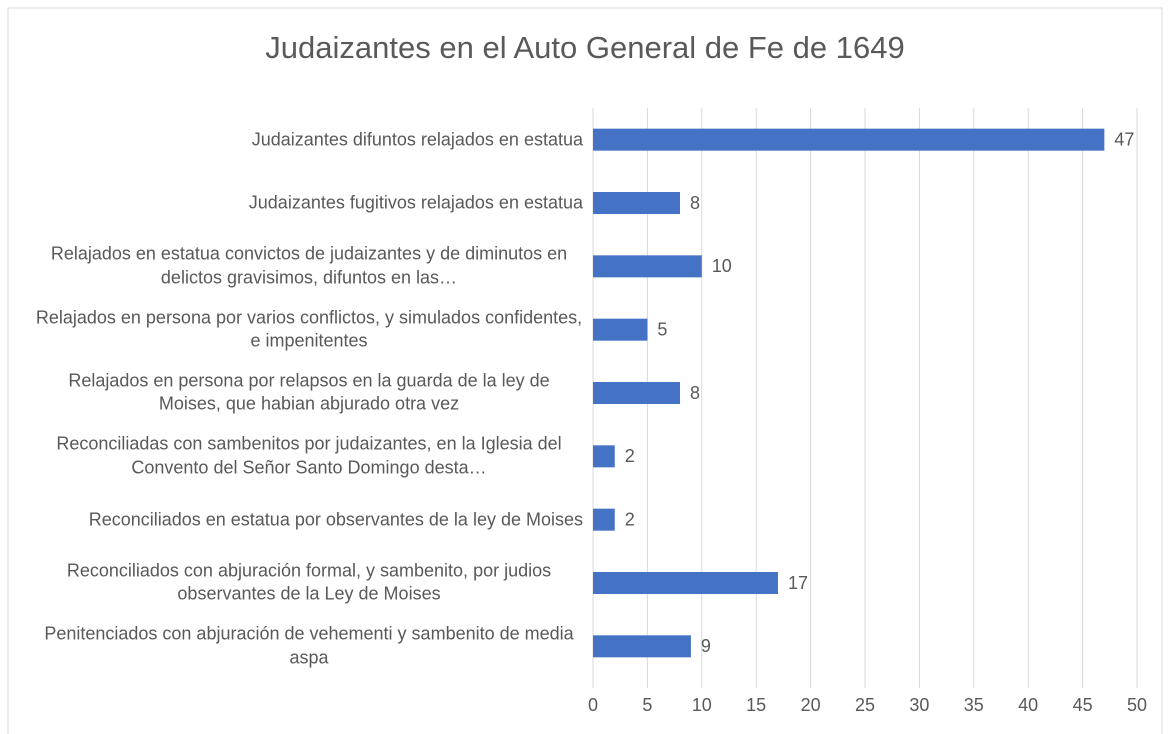 Image resolution: width=1169 pixels, height=734 pixels. What do you see at coordinates (865, 705) in the screenshot?
I see `x-tick-label: 25` at bounding box center [865, 705].